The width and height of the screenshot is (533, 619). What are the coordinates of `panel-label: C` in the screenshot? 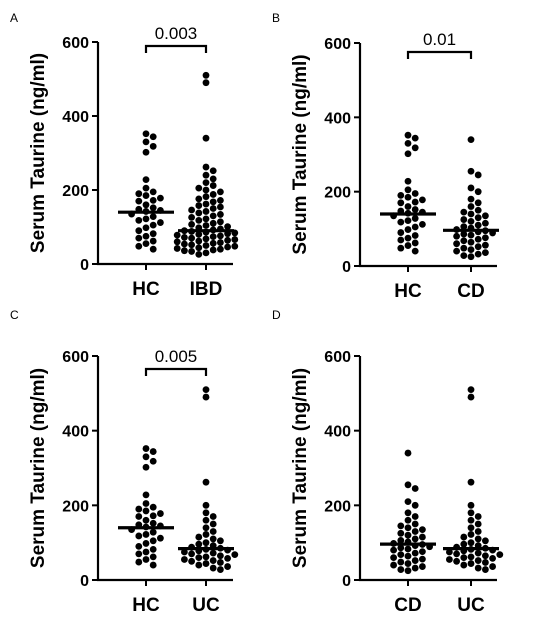 It's located at (14, 315).